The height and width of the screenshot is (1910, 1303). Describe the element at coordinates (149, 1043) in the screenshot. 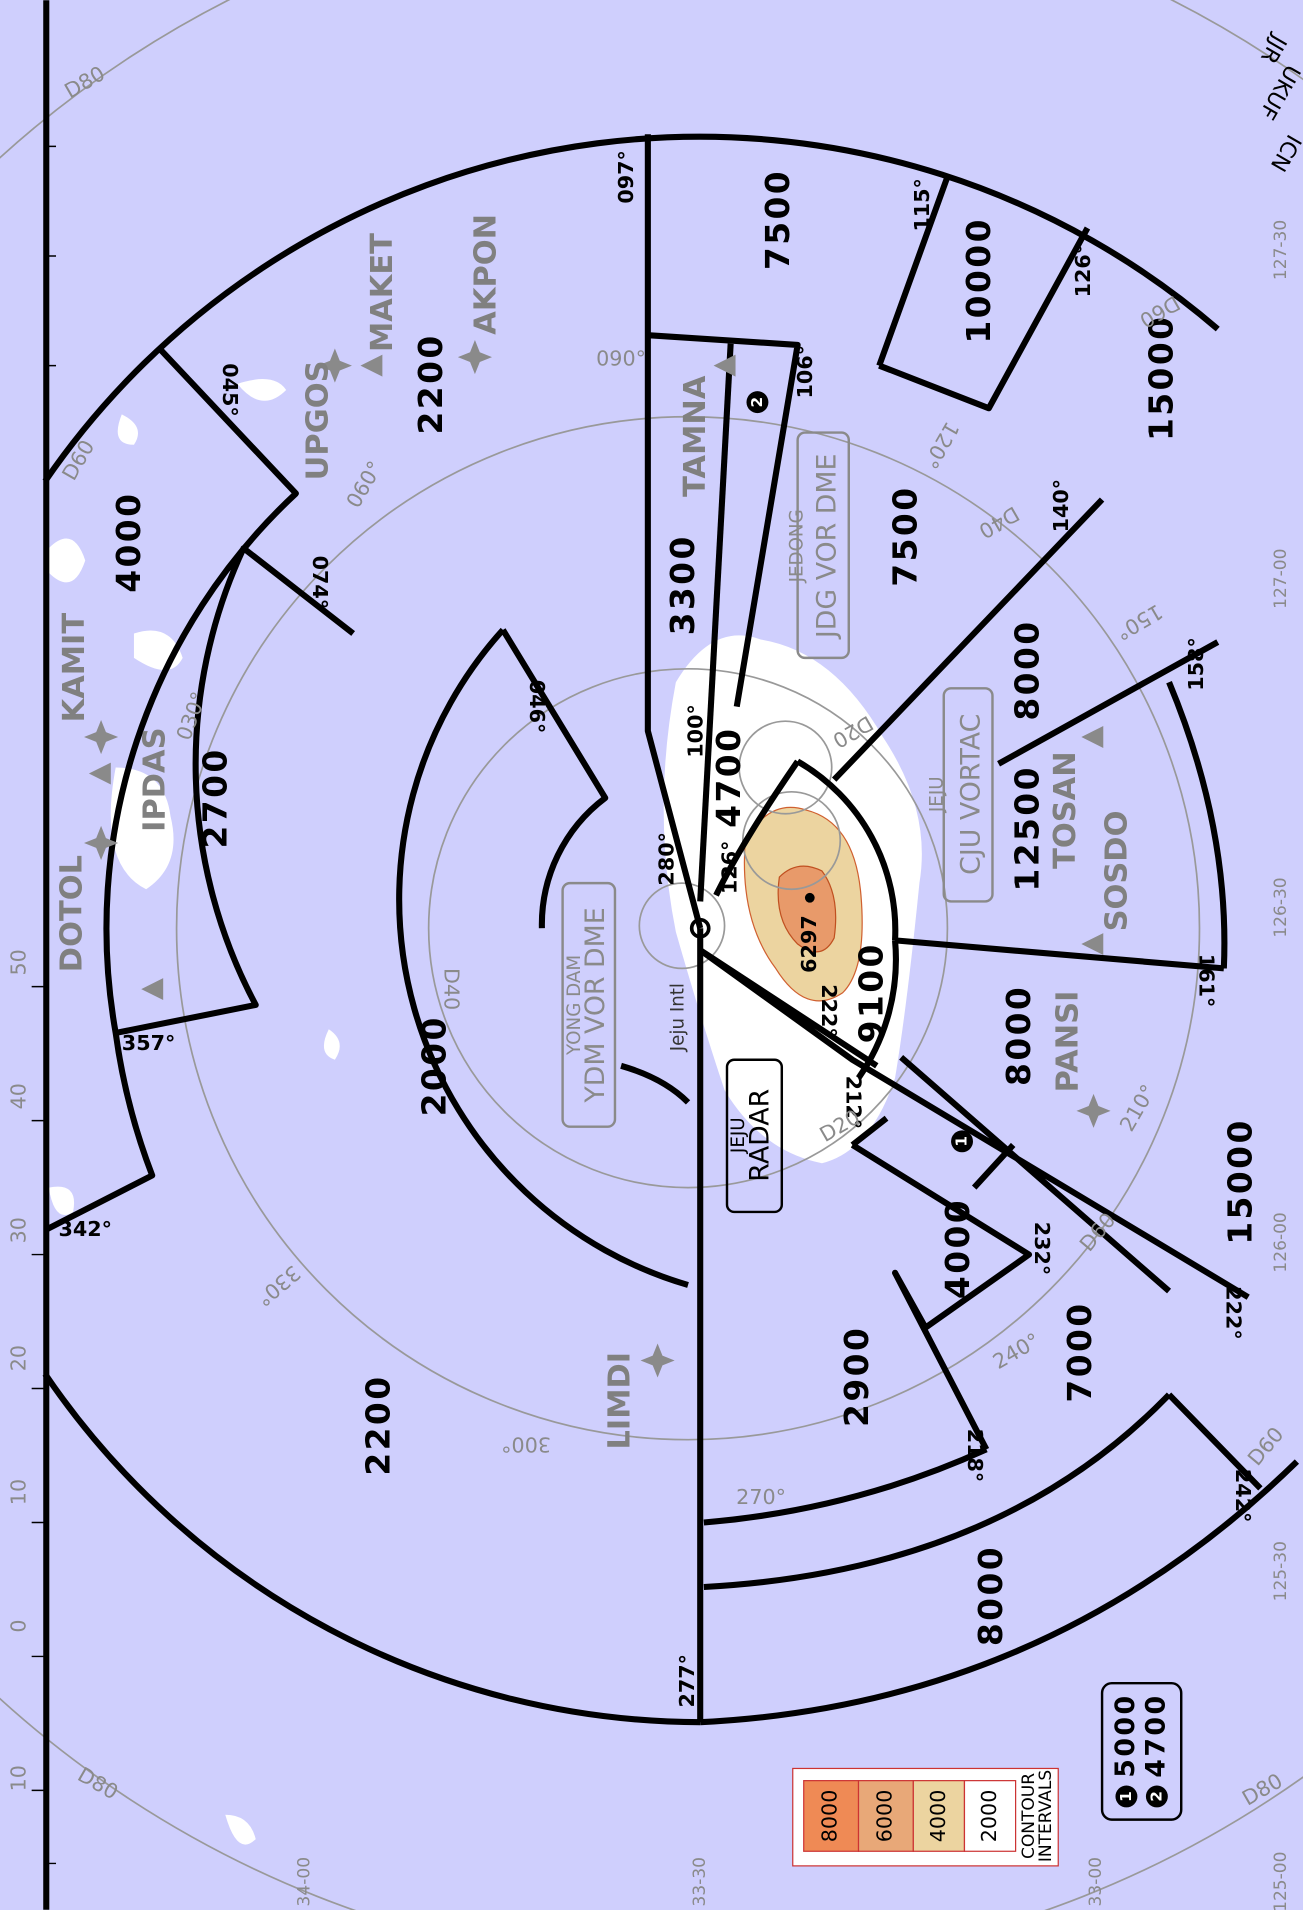

I see `bearing: 357°` at that location.